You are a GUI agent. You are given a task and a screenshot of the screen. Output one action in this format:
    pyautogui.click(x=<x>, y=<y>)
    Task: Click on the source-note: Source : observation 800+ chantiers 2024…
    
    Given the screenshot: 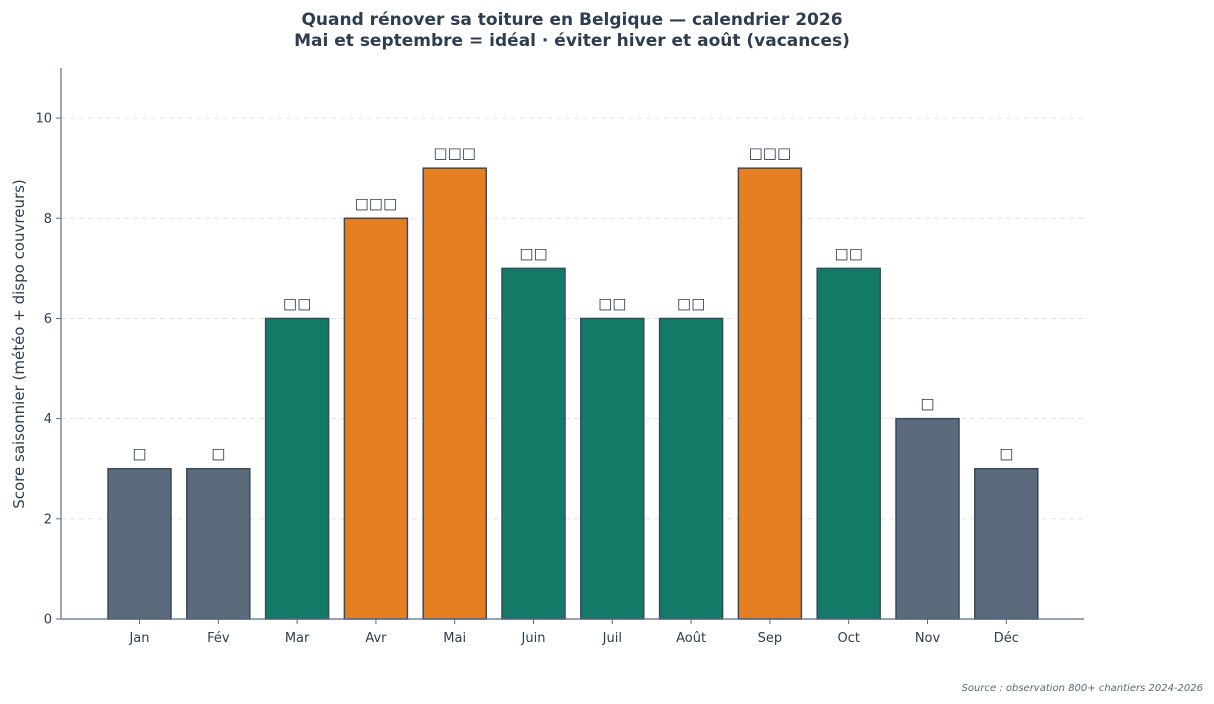 What is the action you would take?
    pyautogui.click(x=1082, y=688)
    